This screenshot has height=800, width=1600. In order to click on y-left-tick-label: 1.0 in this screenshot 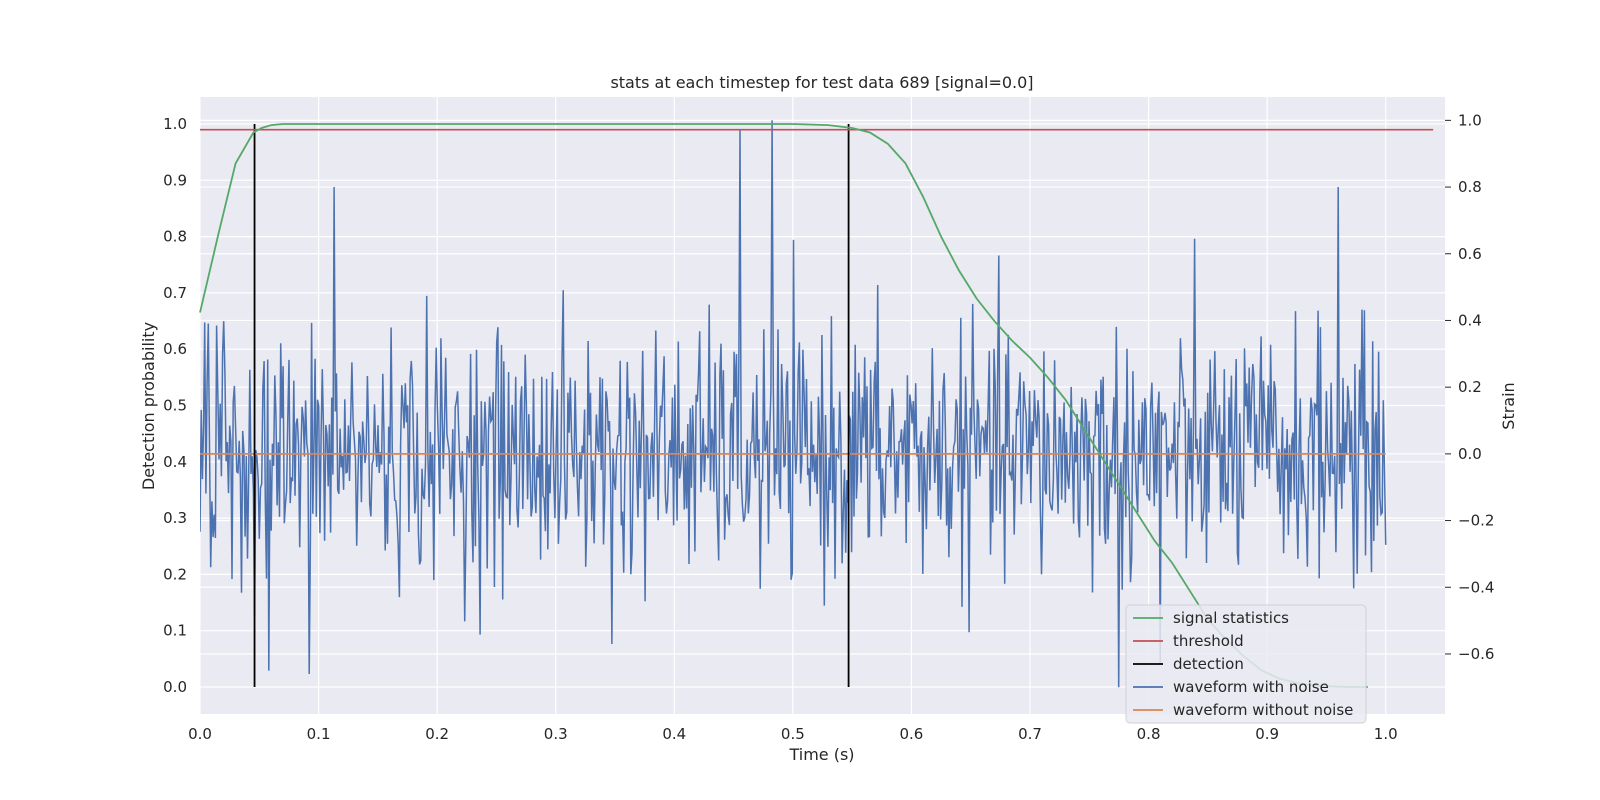, I will do `click(175, 124)`.